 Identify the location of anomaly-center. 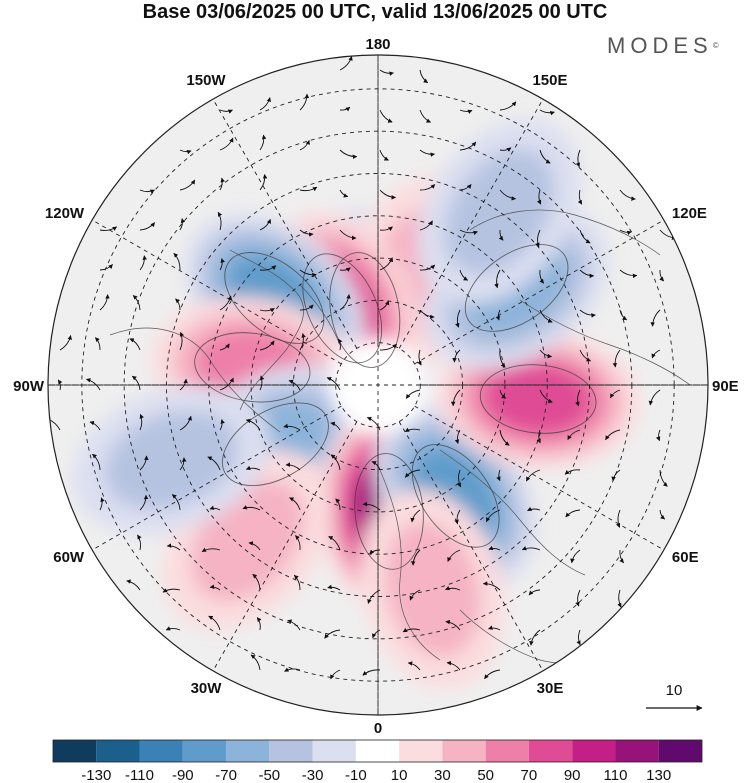
(499, 212).